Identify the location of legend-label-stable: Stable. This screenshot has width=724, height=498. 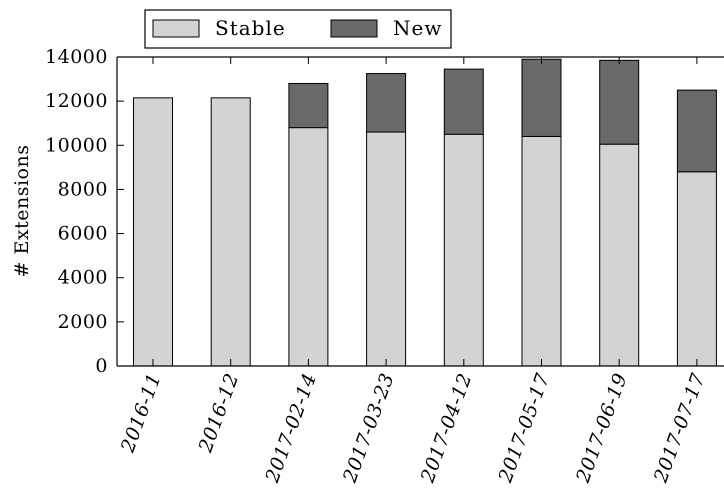
(250, 28).